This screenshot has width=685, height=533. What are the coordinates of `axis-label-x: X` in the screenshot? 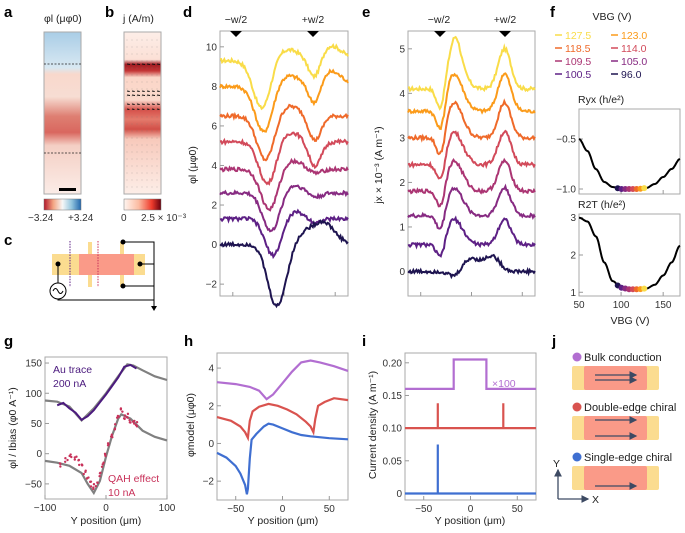 It's located at (595, 500).